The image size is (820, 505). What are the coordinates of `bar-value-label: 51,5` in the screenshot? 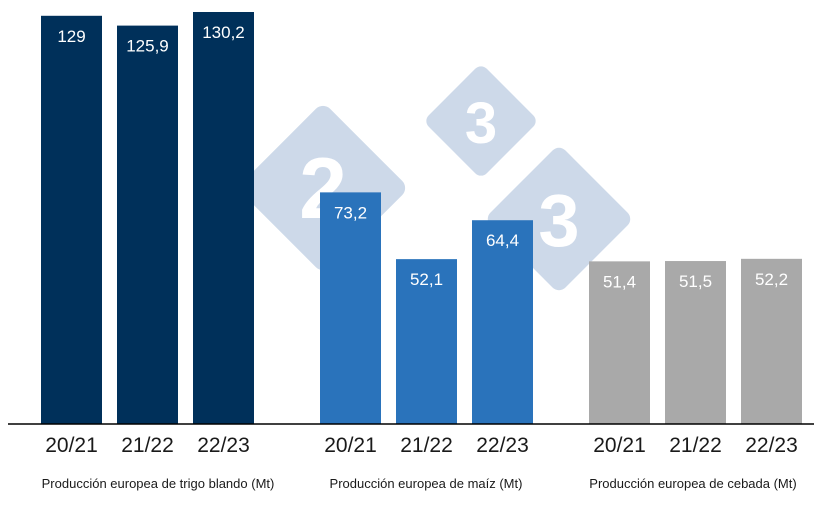 It's located at (695, 281).